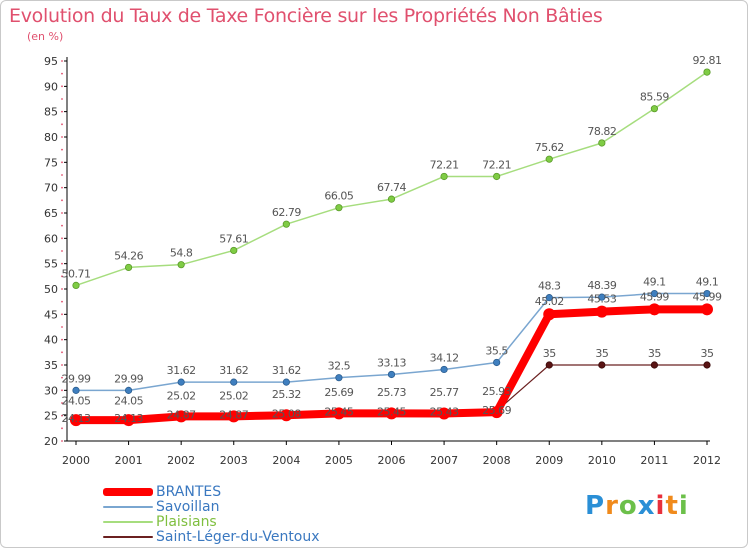 This screenshot has width=750, height=550. What do you see at coordinates (496, 391) in the screenshot?
I see `data-label: 25.93` at bounding box center [496, 391].